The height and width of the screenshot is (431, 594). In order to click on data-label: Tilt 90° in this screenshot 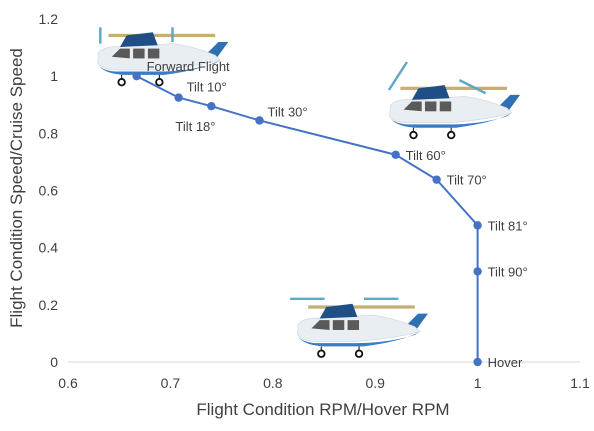, I will do `click(508, 271)`.